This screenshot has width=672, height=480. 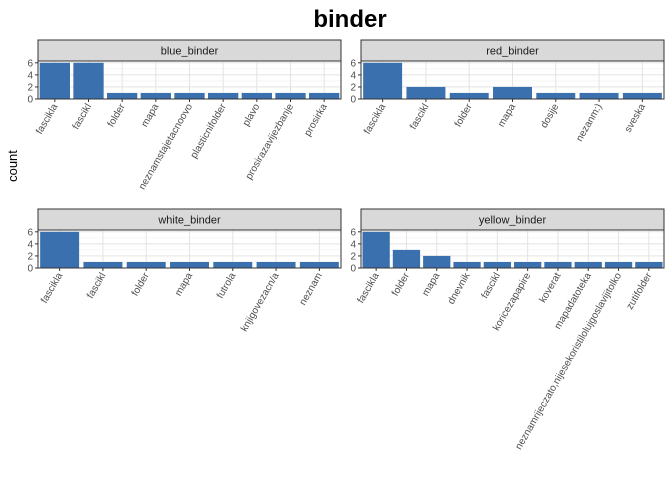 I want to click on facet-strip-label: red_binder, so click(x=512, y=52).